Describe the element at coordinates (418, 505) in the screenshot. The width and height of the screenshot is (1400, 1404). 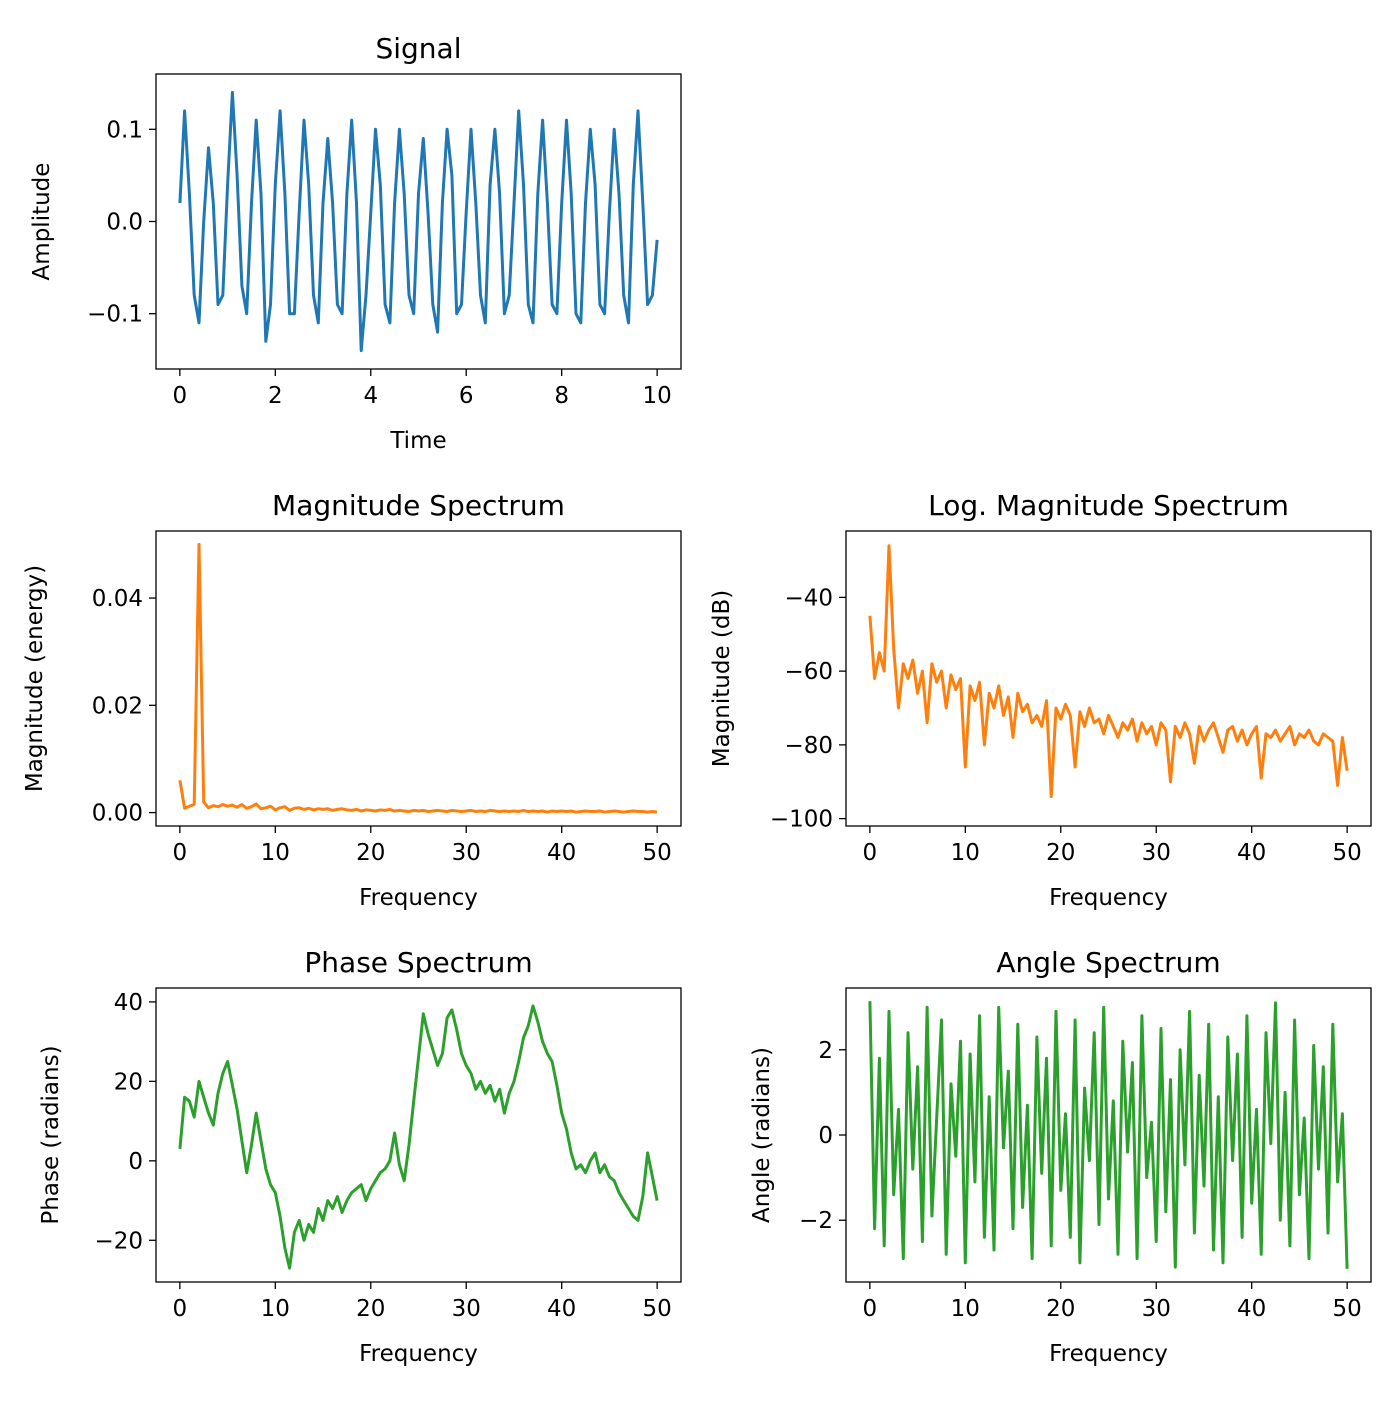
I see `chart-title: Magnitude Spectrum` at that location.